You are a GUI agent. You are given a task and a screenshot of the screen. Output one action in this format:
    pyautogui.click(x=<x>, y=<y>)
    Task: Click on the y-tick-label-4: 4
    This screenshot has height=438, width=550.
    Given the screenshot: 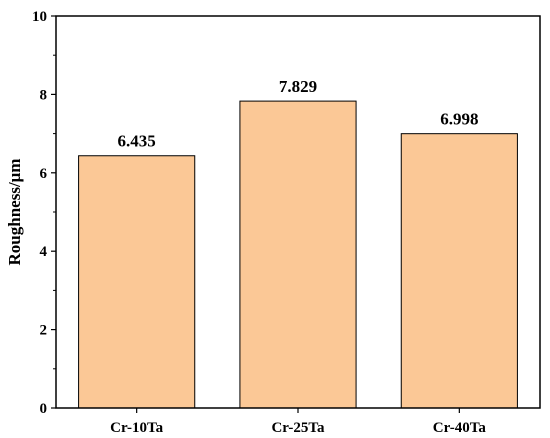 What is the action you would take?
    pyautogui.click(x=44, y=252)
    